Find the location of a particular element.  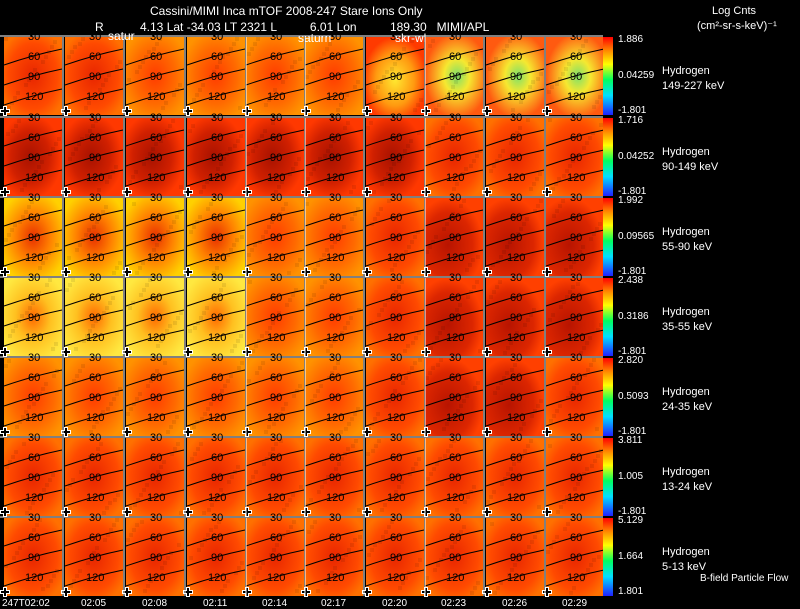

time-label: 02:14 is located at coordinates (275, 603).